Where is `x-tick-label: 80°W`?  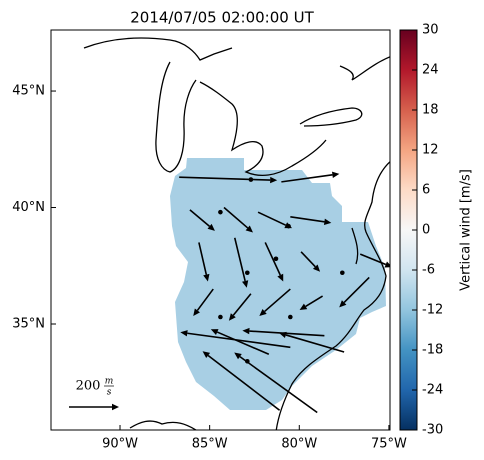 x-tick-label: 80°W is located at coordinates (299, 444).